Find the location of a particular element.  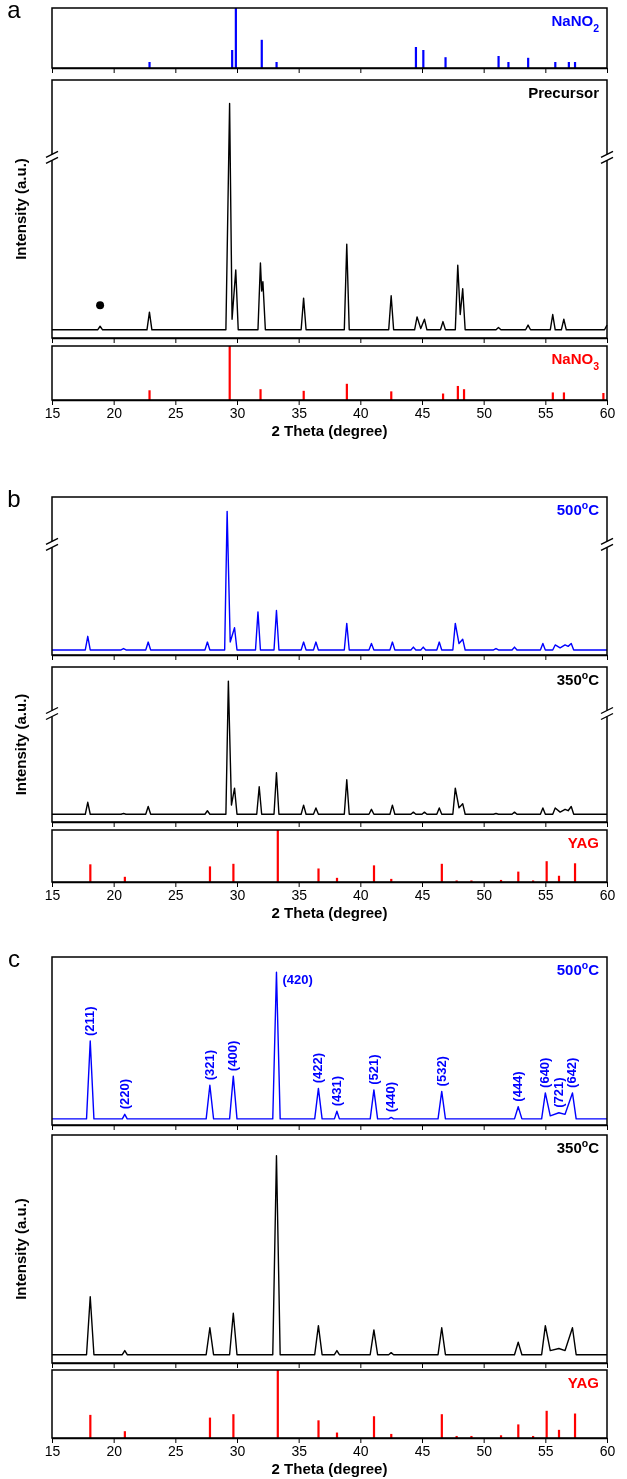

annotation: (431) is located at coordinates (336, 1091).